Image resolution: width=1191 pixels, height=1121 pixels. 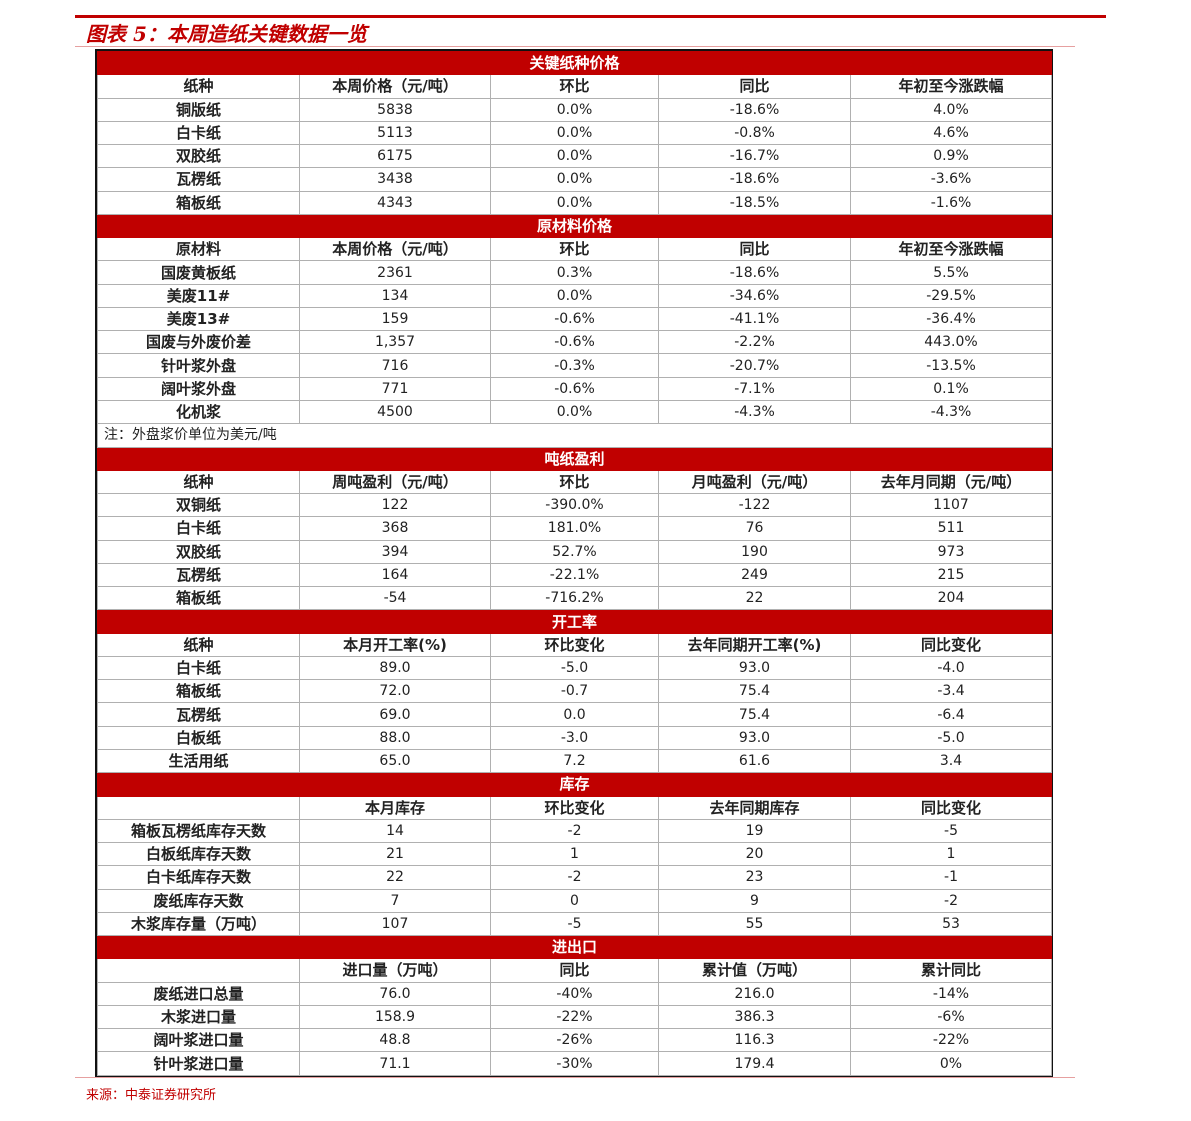 What do you see at coordinates (574, 1063) in the screenshot?
I see `table-row: 针叶浆进口量 71.1 -30% 179.4 0%` at bounding box center [574, 1063].